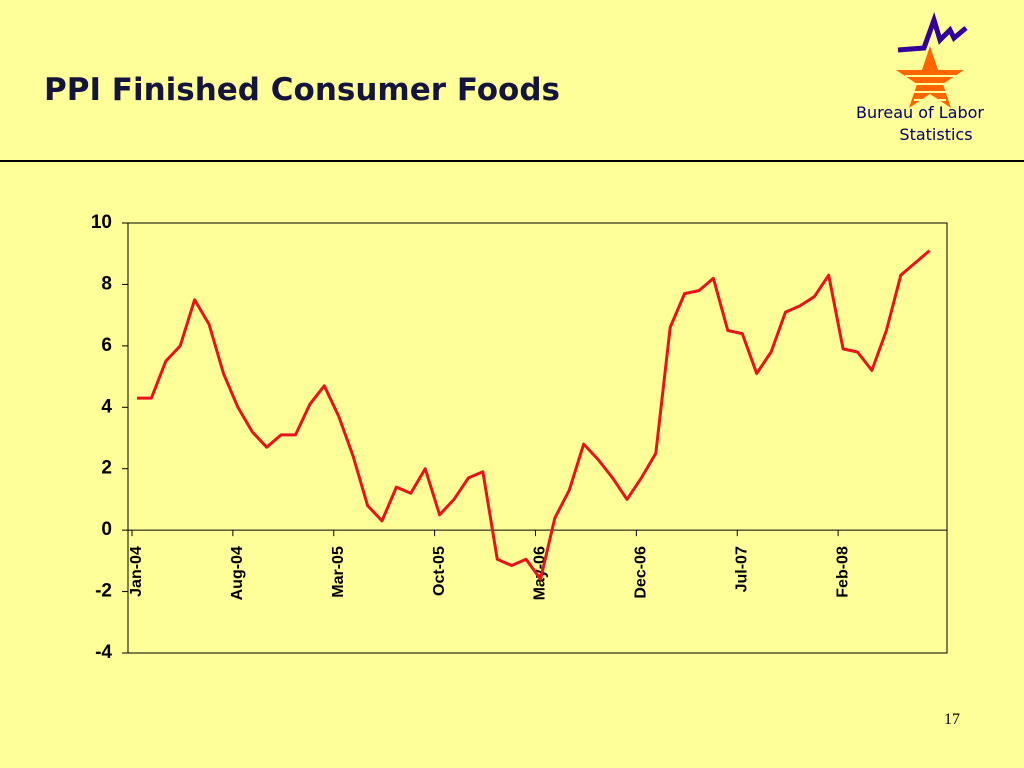  What do you see at coordinates (106, 529) in the screenshot?
I see `y-tick-label: 0` at bounding box center [106, 529].